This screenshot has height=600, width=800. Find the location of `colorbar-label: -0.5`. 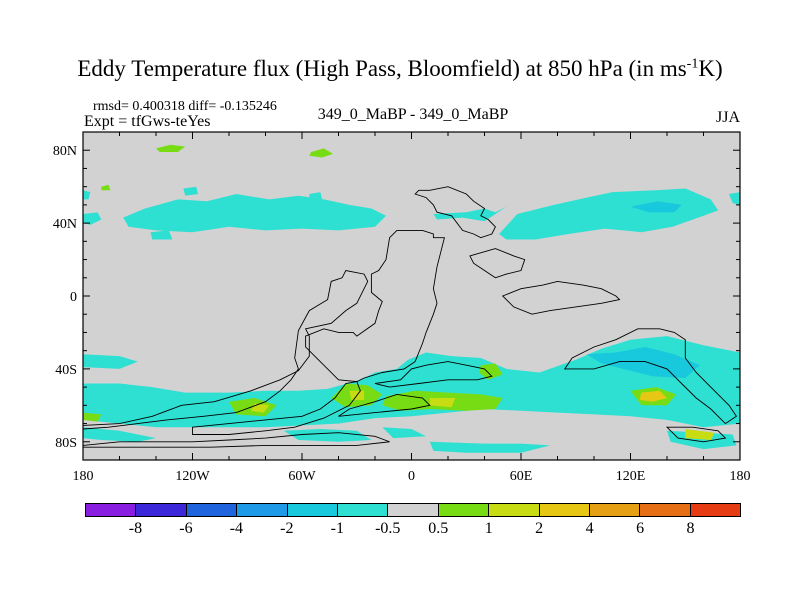

colorbar-label: -0.5 is located at coordinates (388, 528).